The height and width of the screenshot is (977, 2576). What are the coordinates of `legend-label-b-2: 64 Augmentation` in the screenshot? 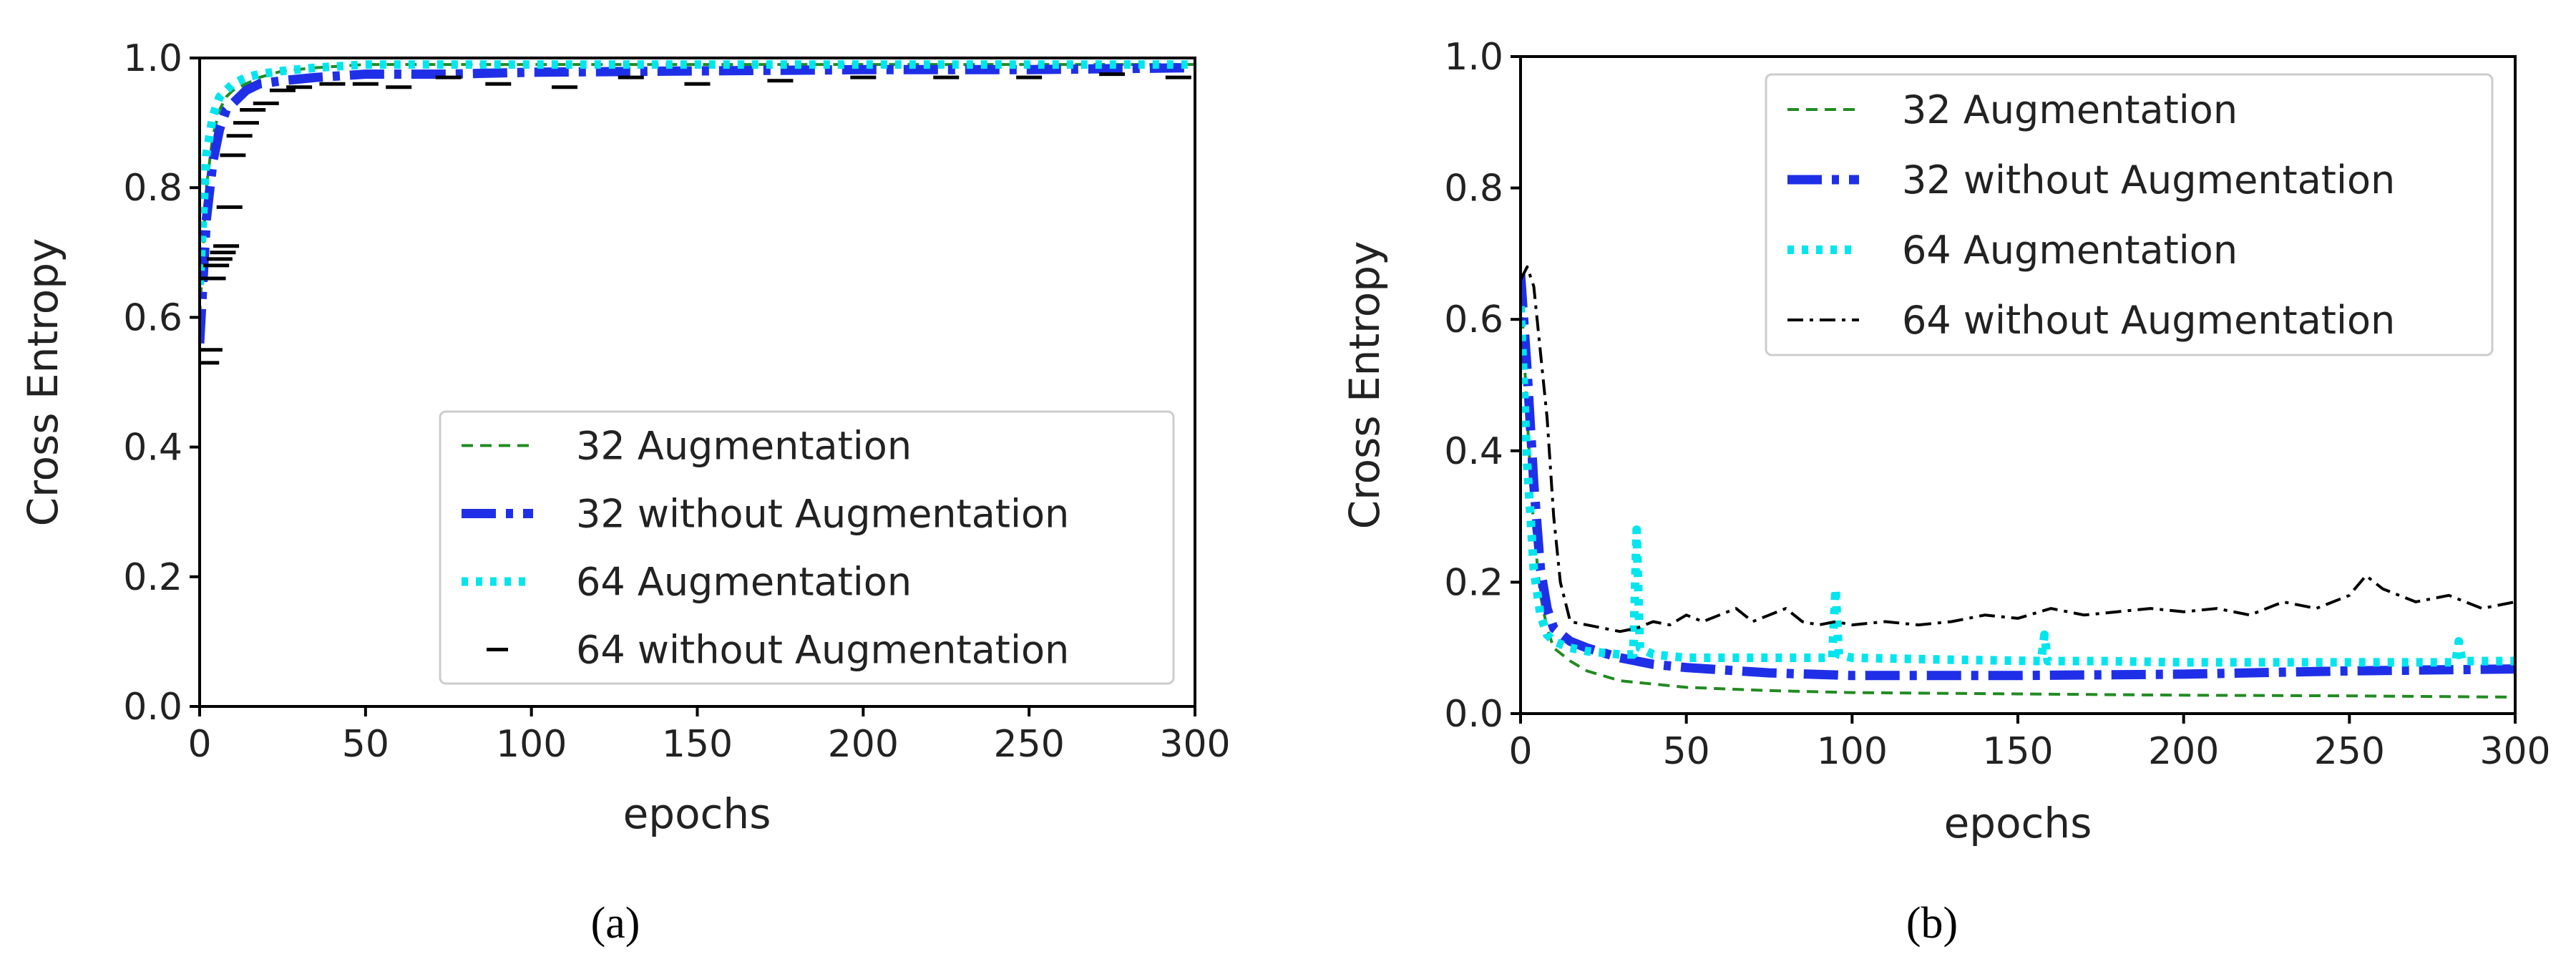 It's located at (2070, 250).